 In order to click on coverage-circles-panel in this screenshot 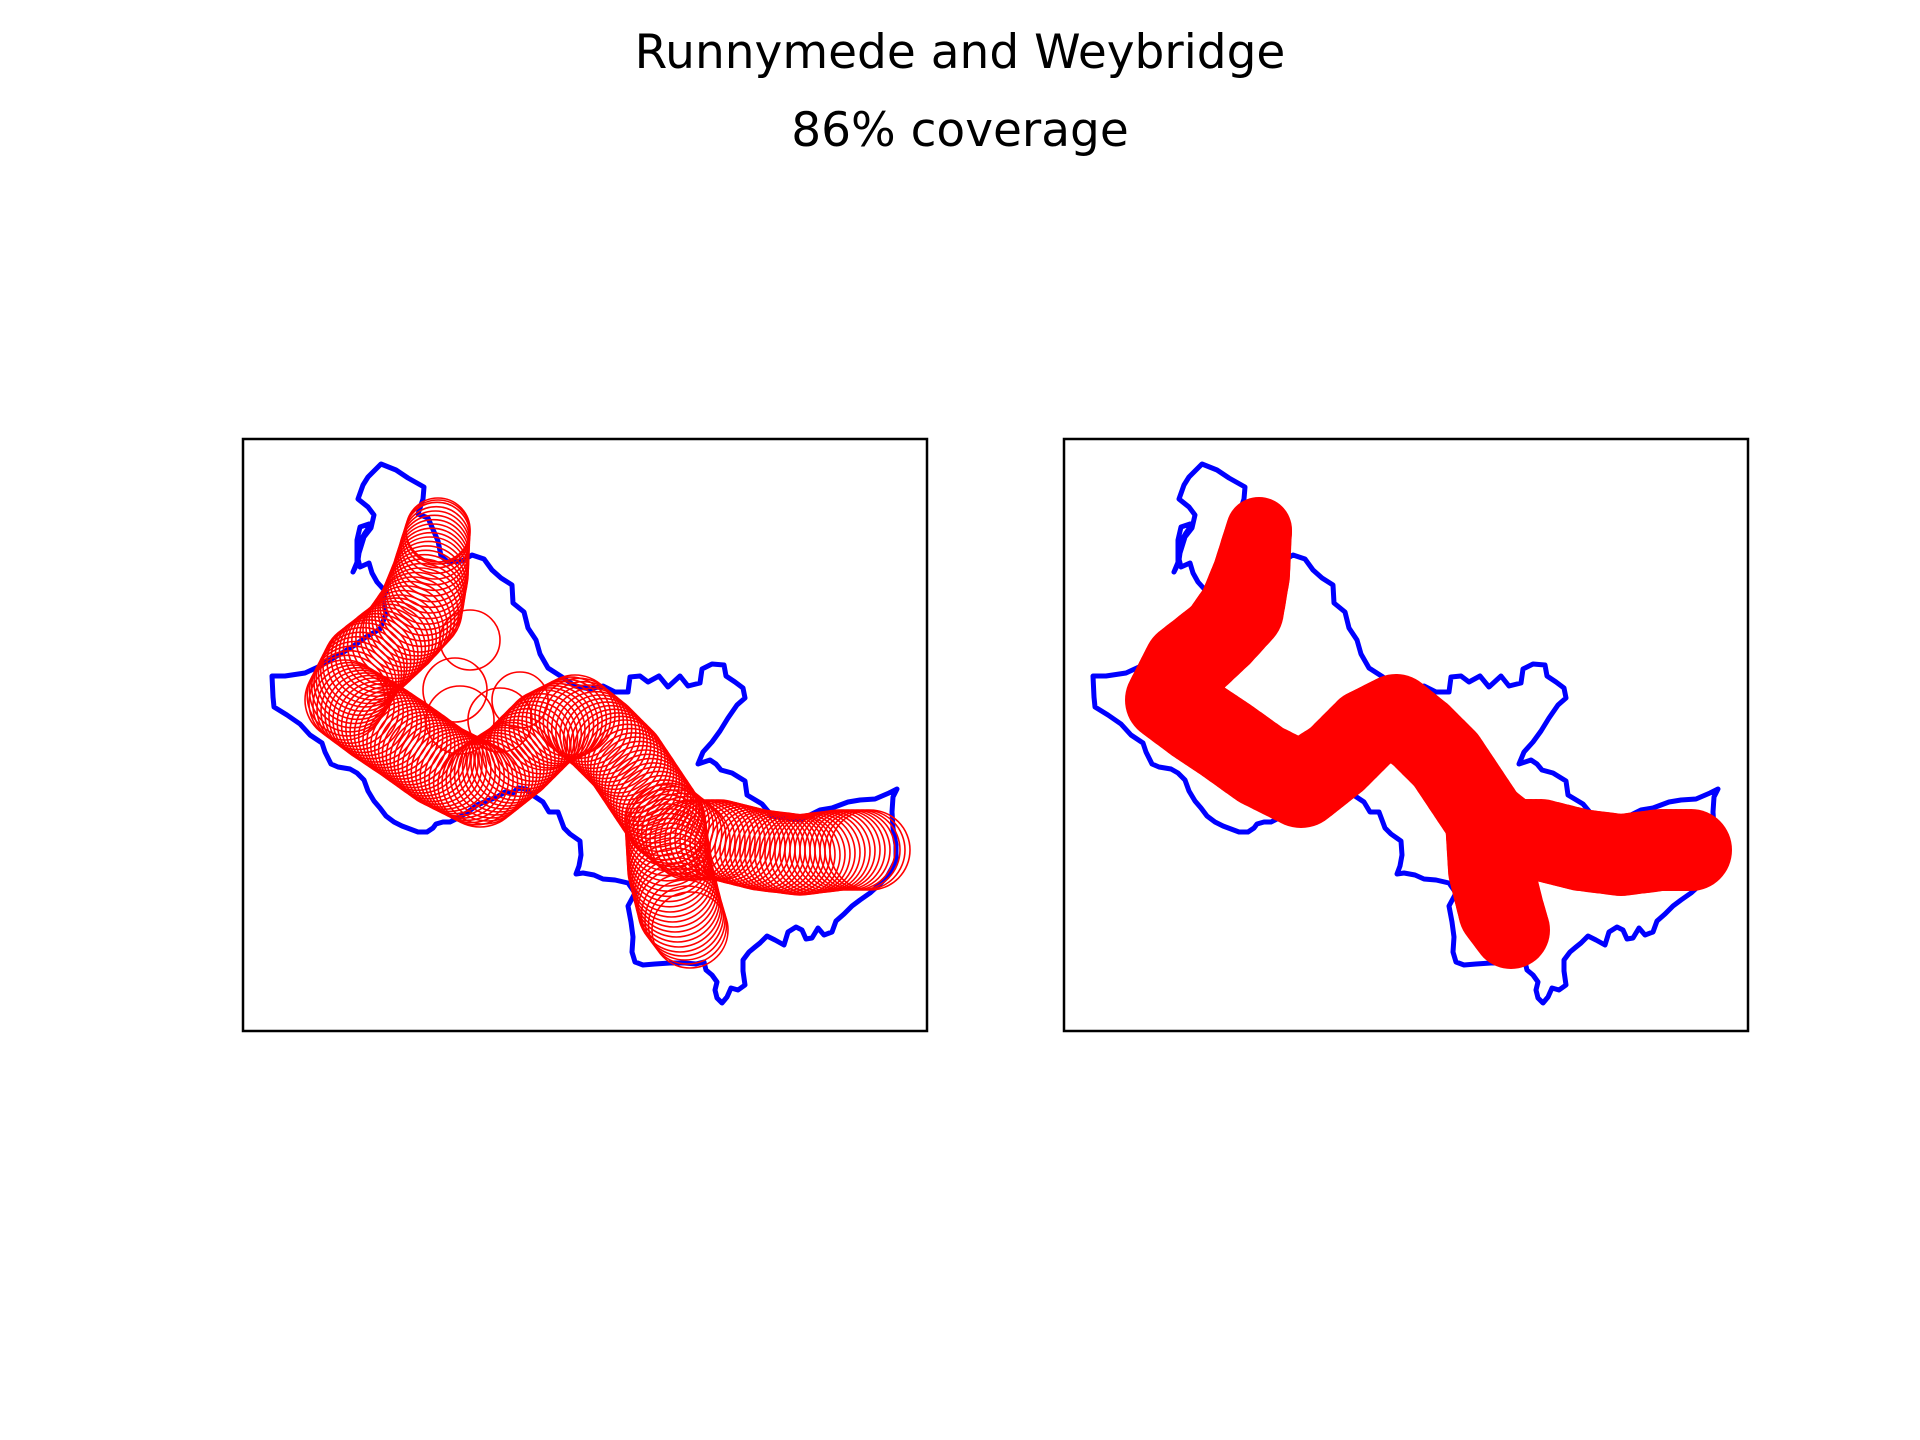, I will do `click(585, 735)`.